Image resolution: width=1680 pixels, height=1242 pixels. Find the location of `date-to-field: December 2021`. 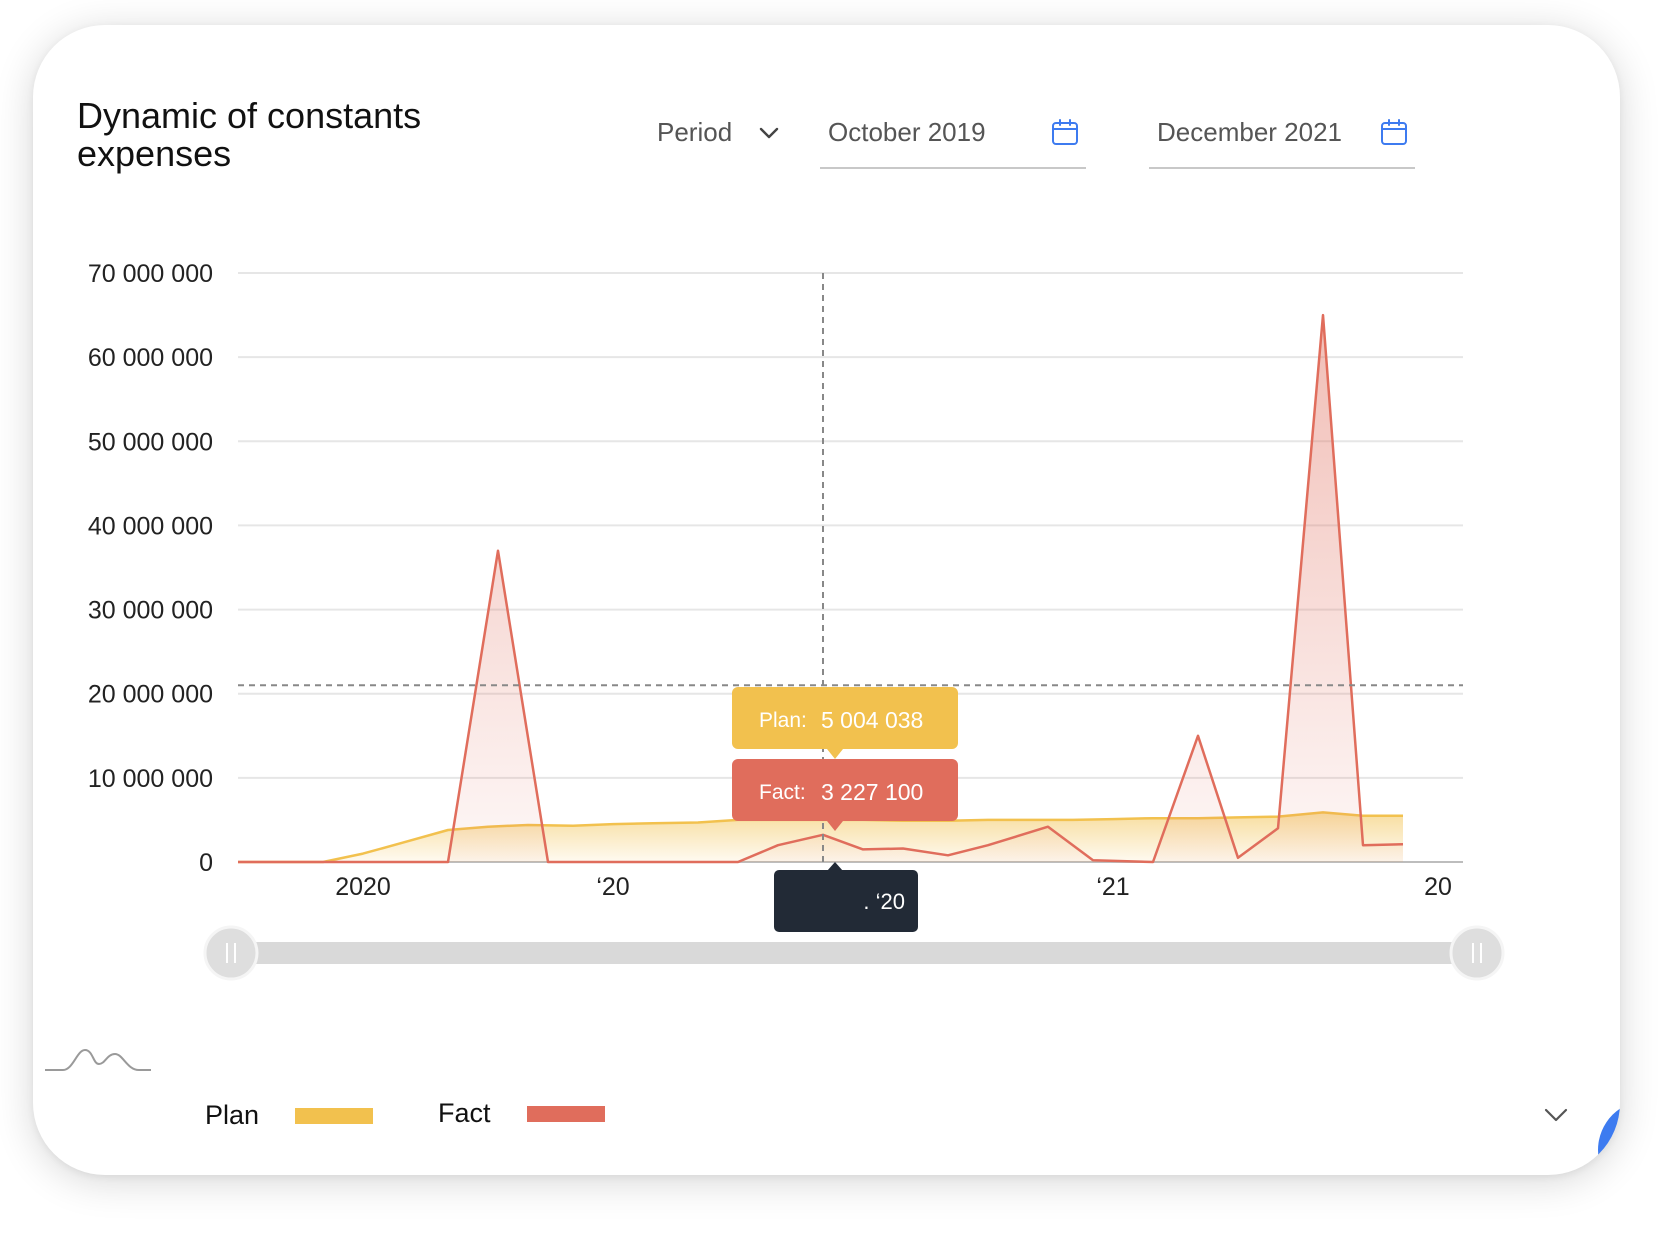

date-to-field: December 2021 is located at coordinates (1282, 138).